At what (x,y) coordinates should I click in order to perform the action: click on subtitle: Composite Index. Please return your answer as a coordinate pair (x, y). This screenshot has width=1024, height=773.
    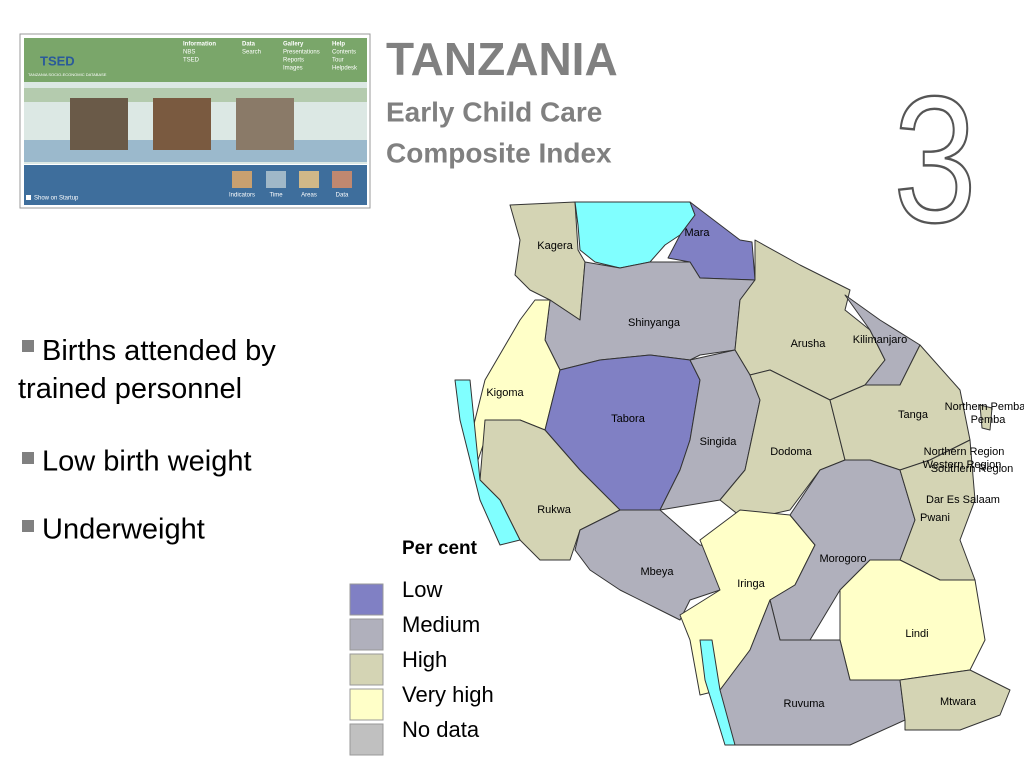
    Looking at the image, I should click on (499, 152).